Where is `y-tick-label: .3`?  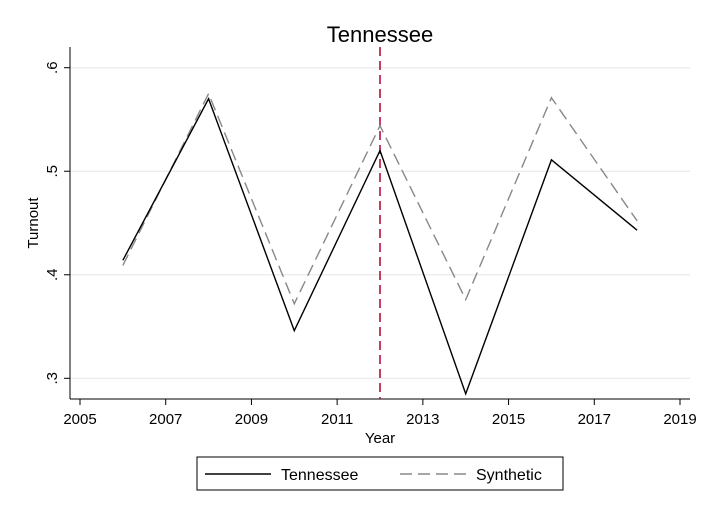
y-tick-label: .3 is located at coordinates (52, 378).